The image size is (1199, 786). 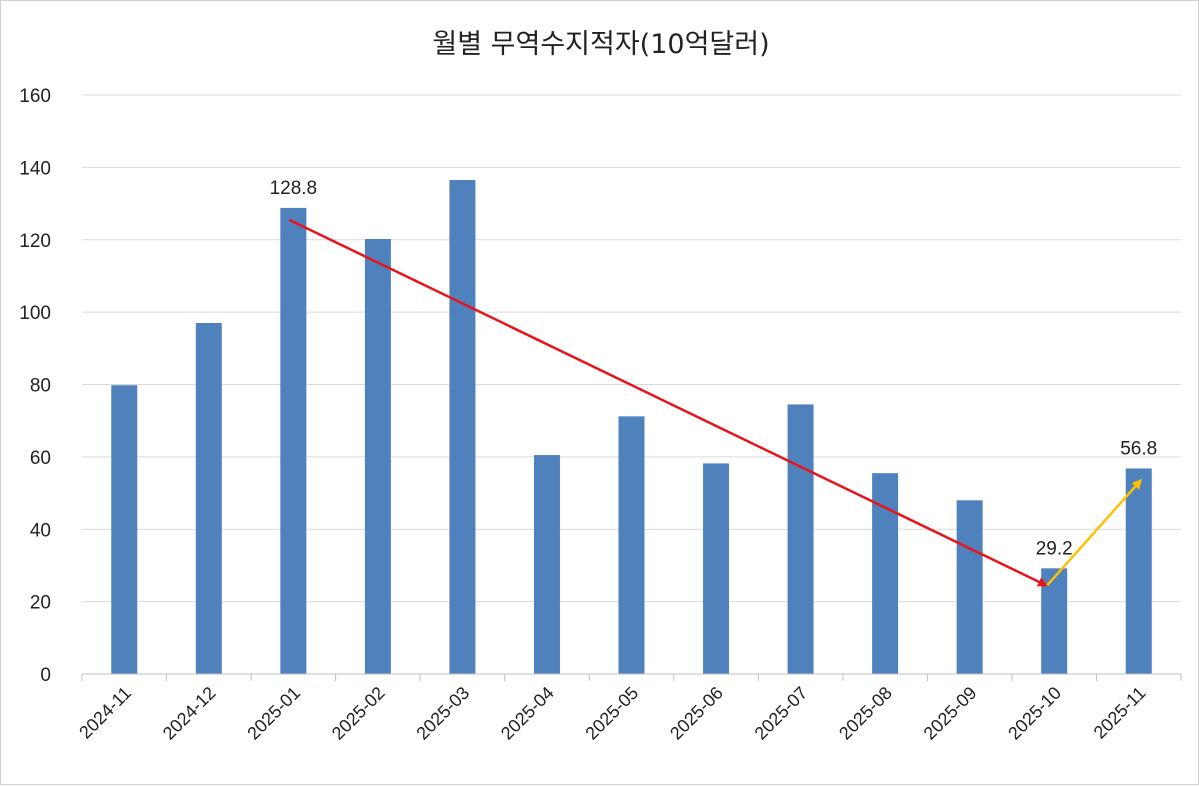 What do you see at coordinates (1120, 713) in the screenshot?
I see `x-tick-label: 2025-11` at bounding box center [1120, 713].